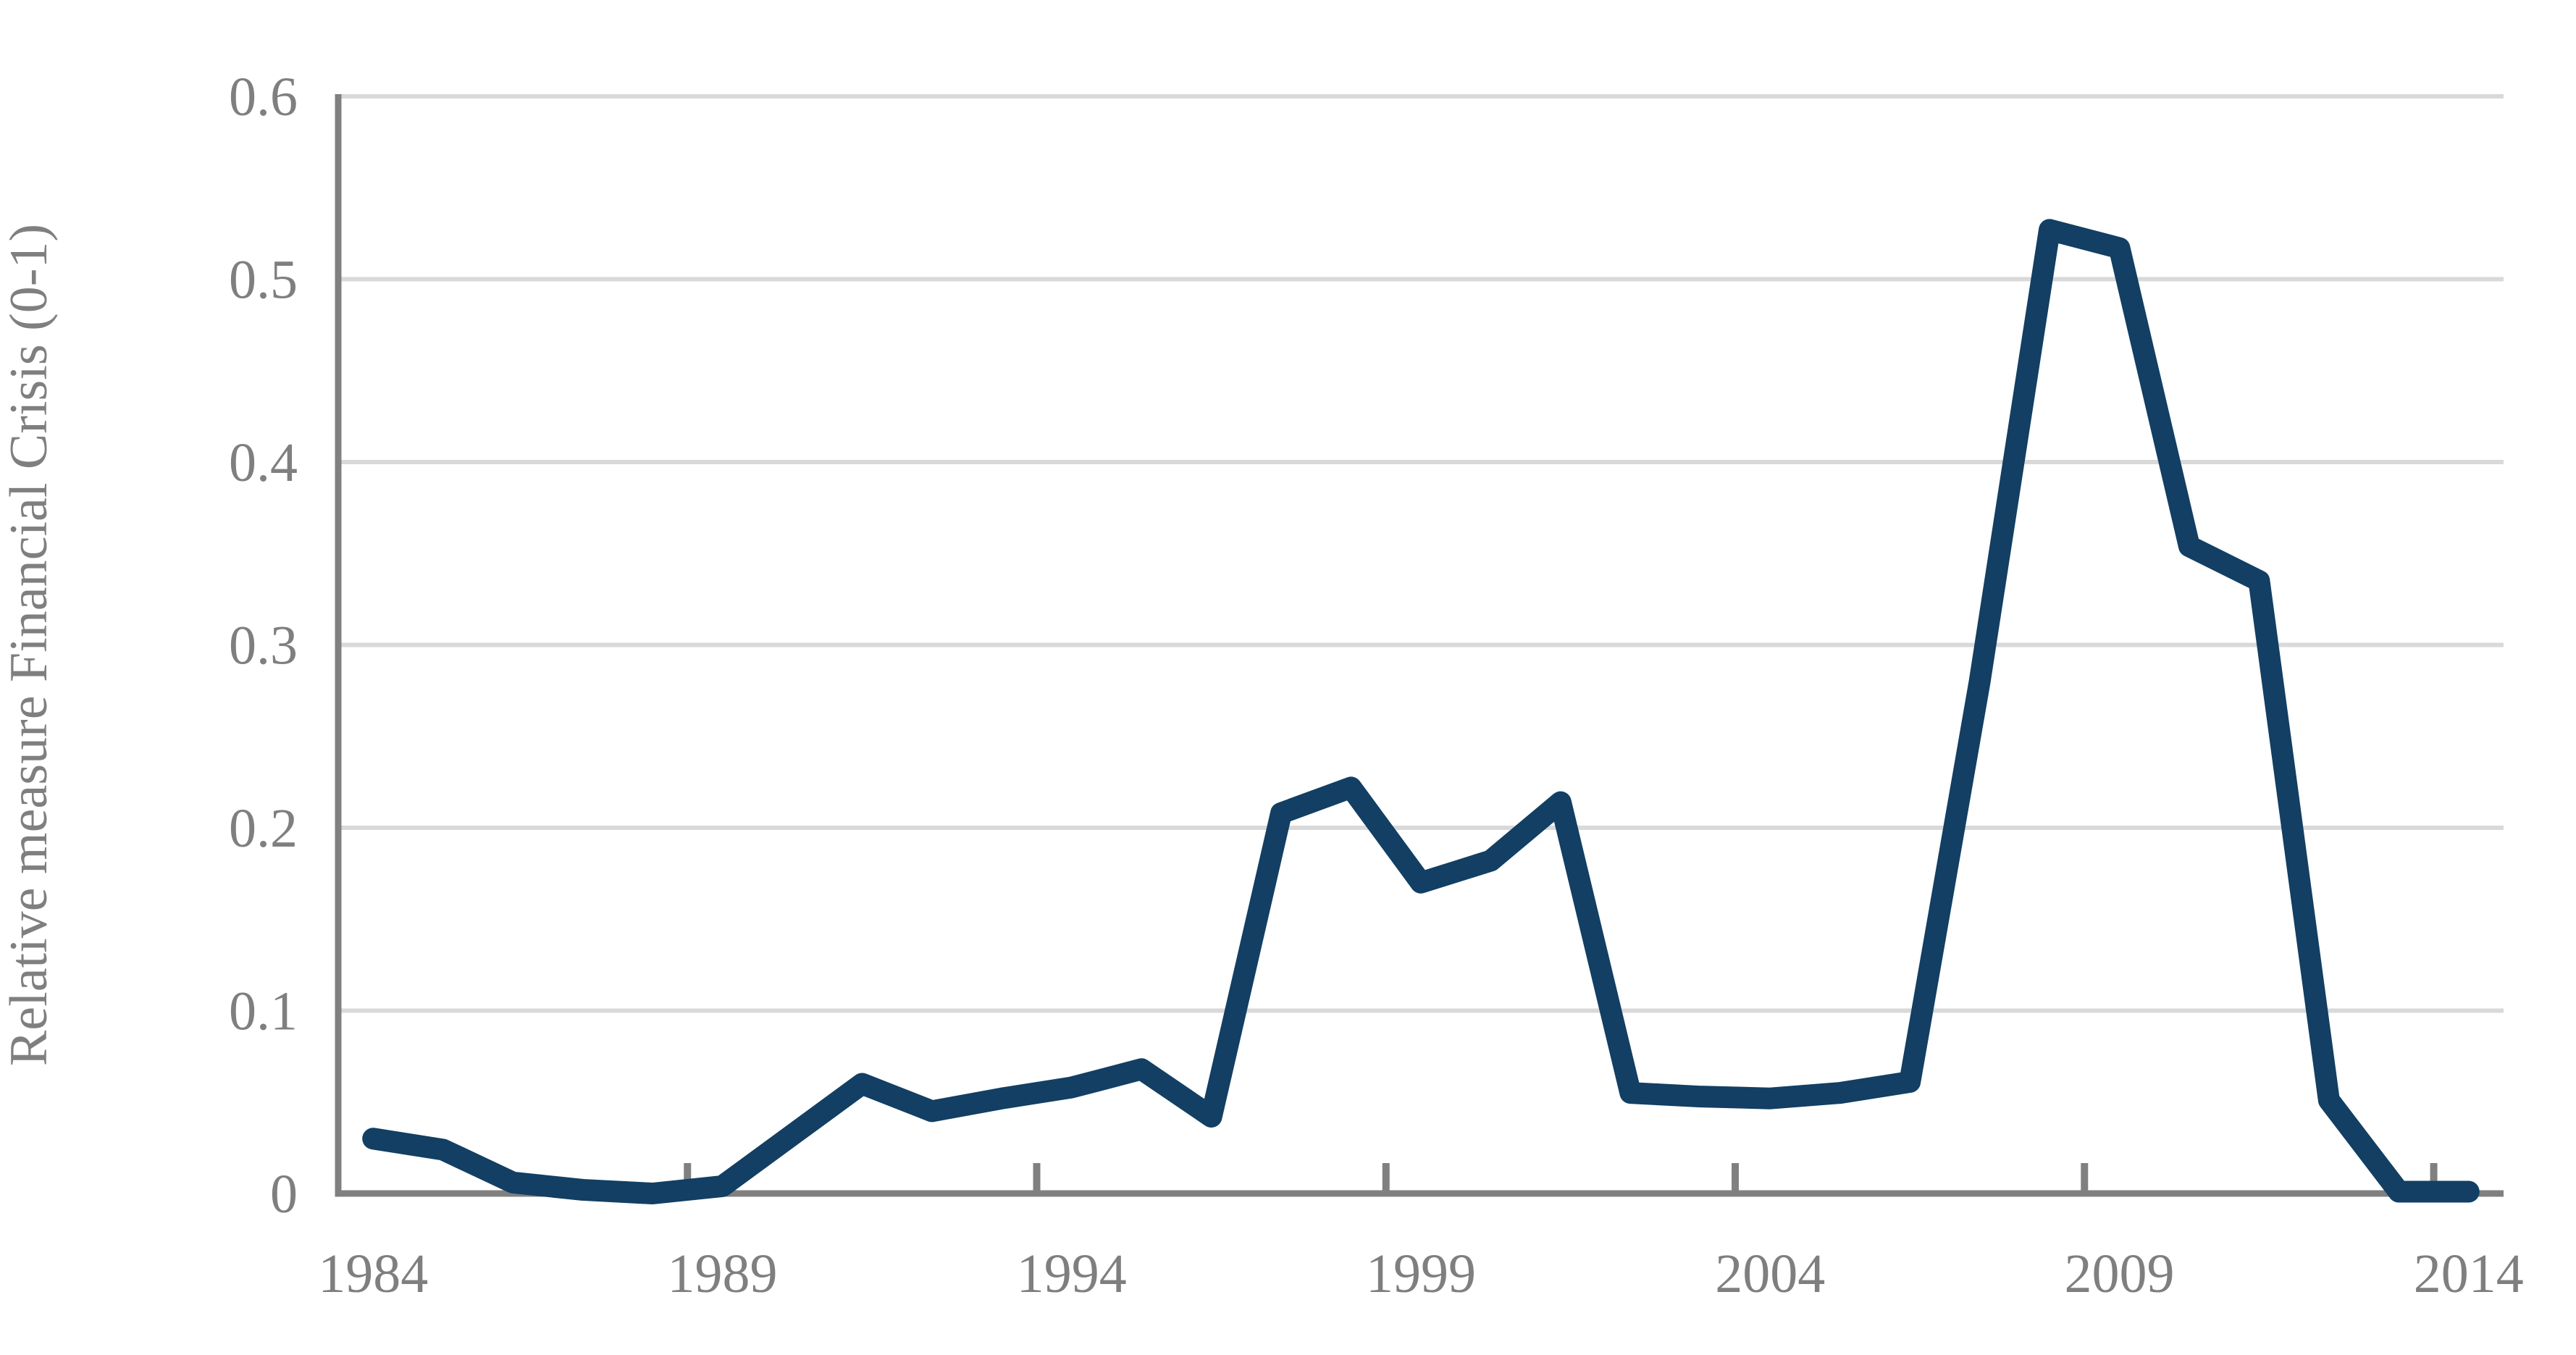  Describe the element at coordinates (263, 828) in the screenshot. I see `y-tick-label: 0.2` at that location.